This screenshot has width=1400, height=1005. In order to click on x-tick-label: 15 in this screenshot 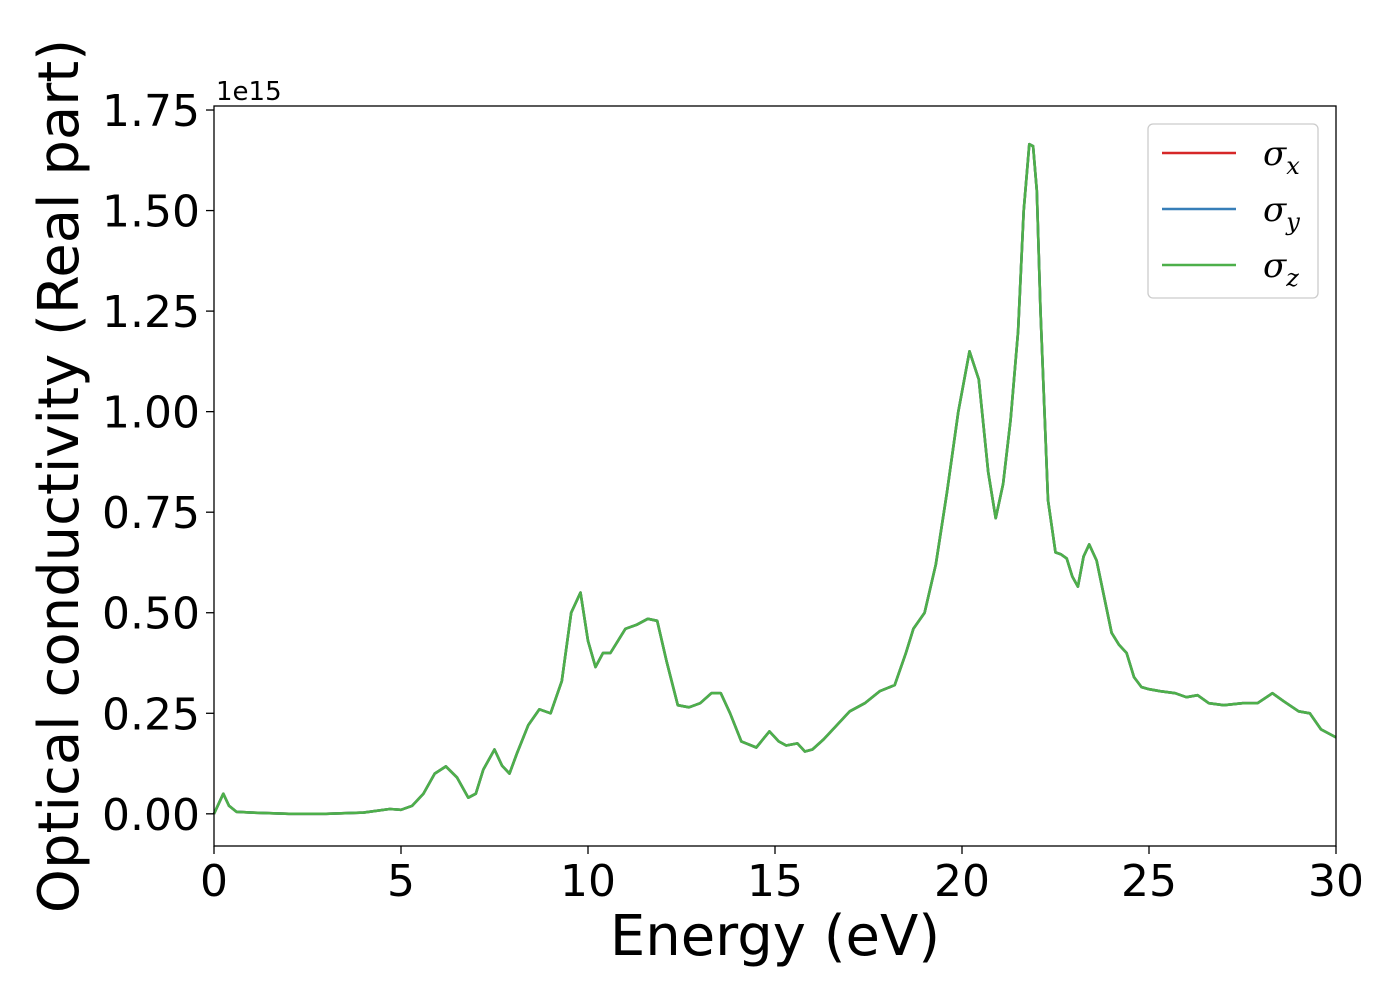, I will do `click(775, 881)`.